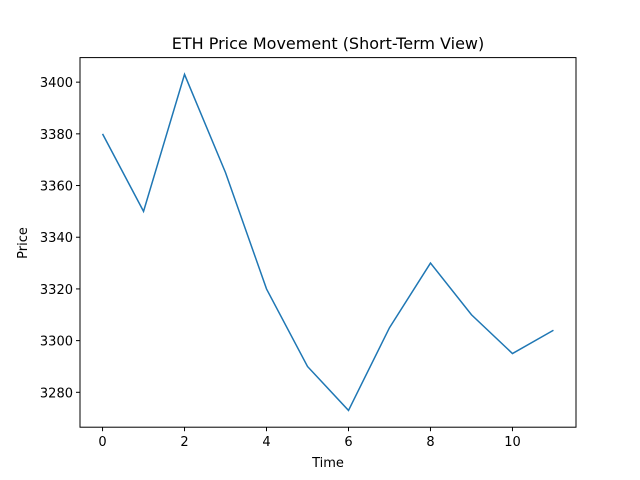  Describe the element at coordinates (328, 43) in the screenshot. I see `chart-title: ETH Price Movement (Short-Term View)` at that location.